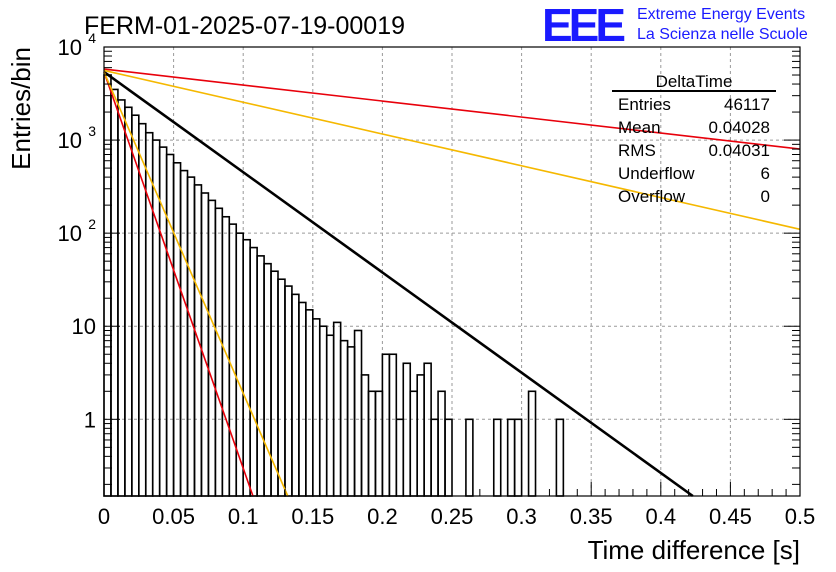  I want to click on stats-row-value: 0.04028, so click(739, 127).